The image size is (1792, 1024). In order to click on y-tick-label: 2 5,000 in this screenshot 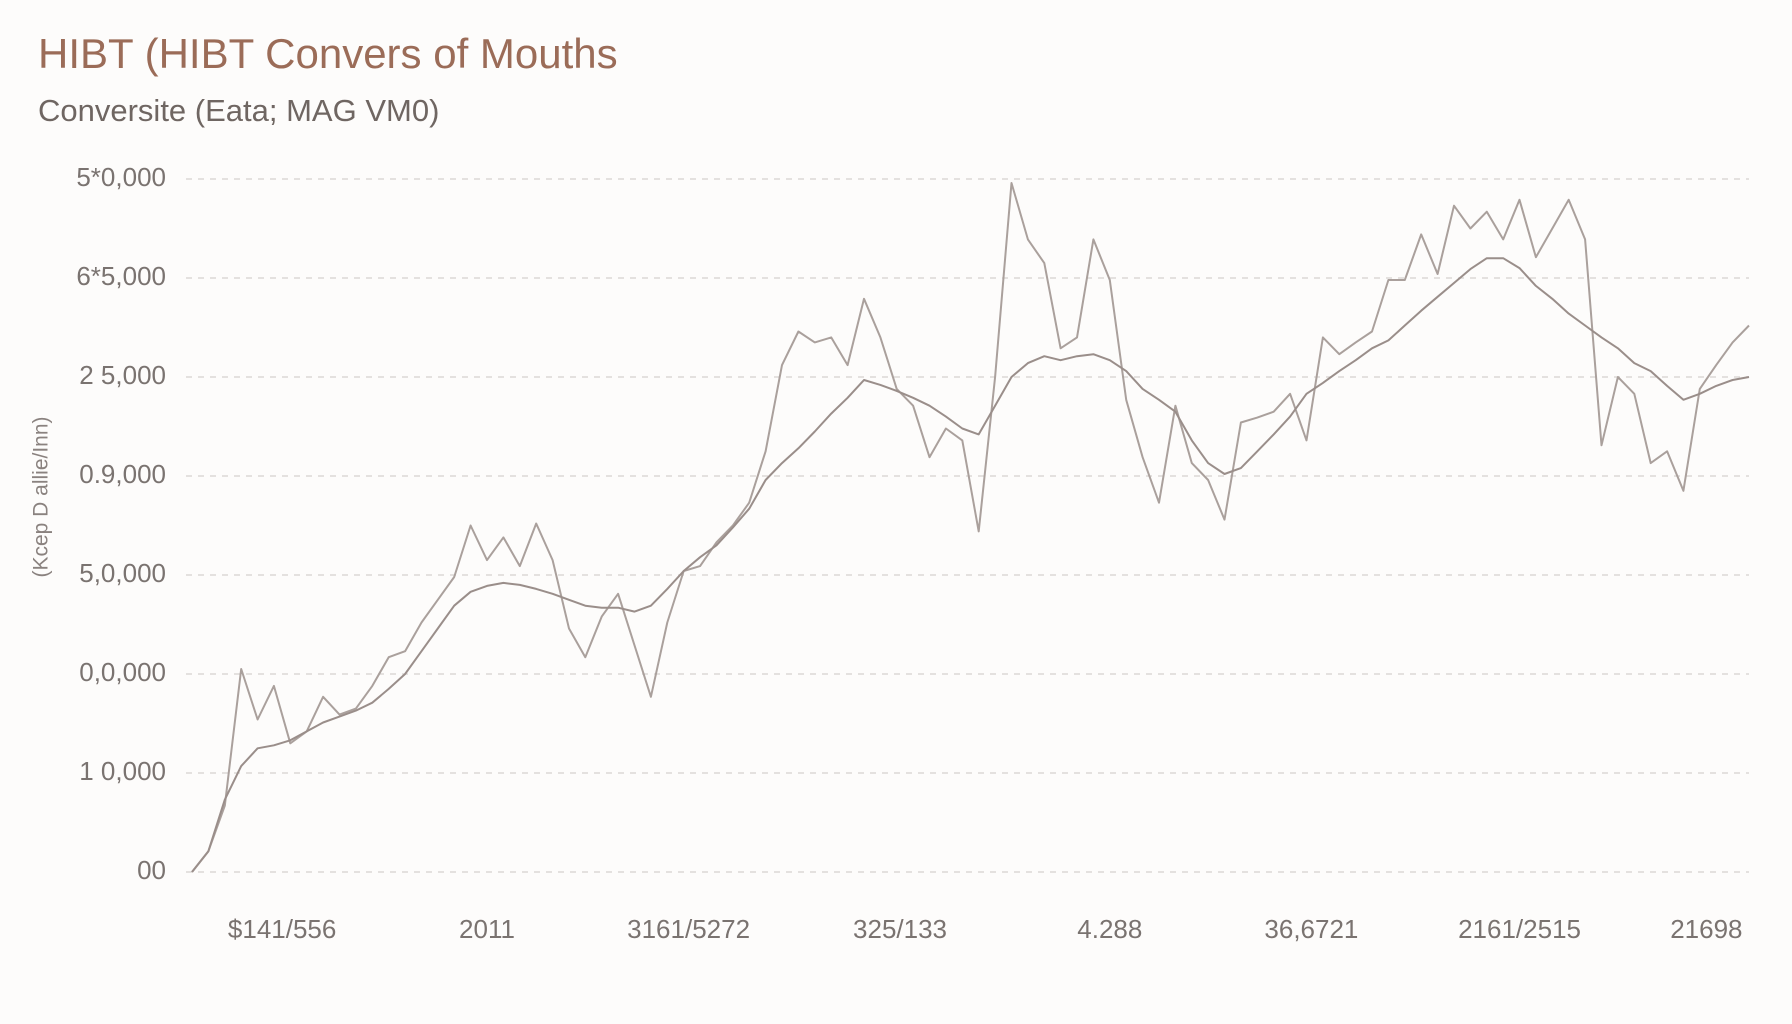, I will do `click(122, 375)`.